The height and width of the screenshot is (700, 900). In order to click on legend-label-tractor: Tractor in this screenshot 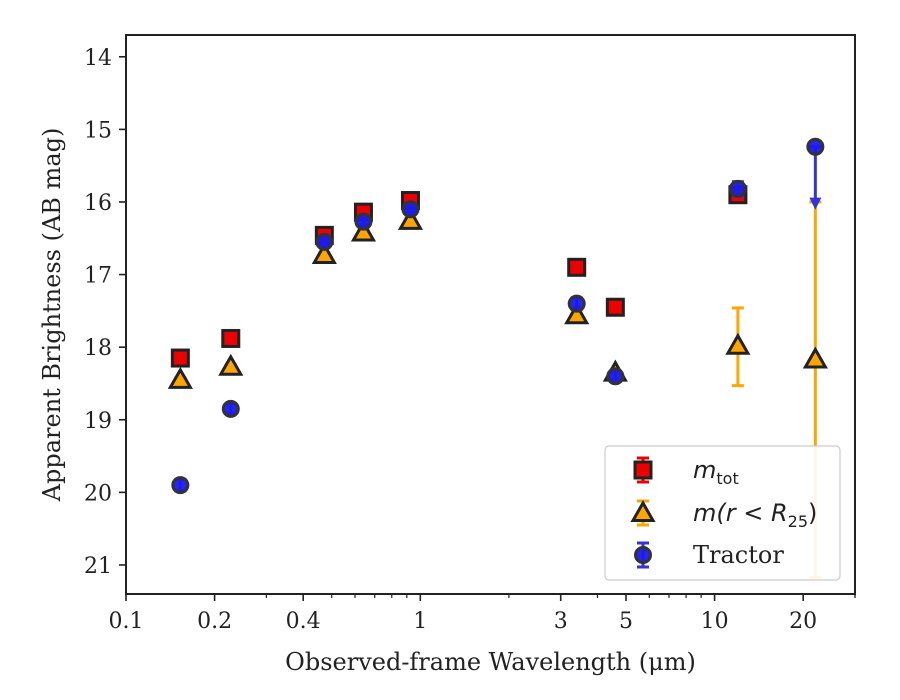, I will do `click(738, 555)`.